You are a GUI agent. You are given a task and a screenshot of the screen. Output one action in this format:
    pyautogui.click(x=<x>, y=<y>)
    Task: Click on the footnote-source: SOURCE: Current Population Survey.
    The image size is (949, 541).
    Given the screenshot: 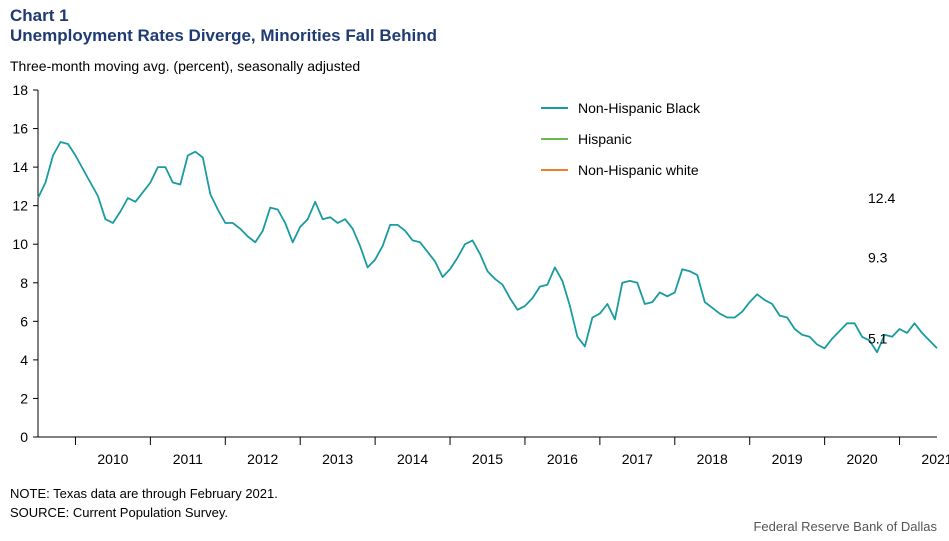 What is the action you would take?
    pyautogui.click(x=119, y=512)
    